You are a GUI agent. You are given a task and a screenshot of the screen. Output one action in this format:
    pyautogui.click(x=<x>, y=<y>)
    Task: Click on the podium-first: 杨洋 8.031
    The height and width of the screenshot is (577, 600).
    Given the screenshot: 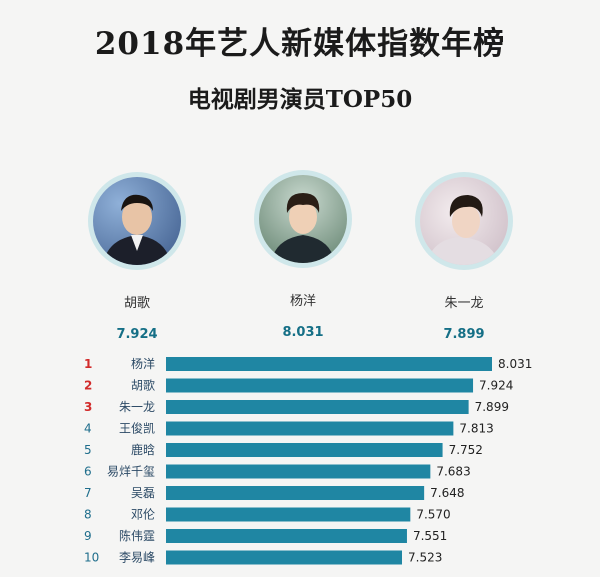 What is the action you would take?
    pyautogui.click(x=303, y=255)
    